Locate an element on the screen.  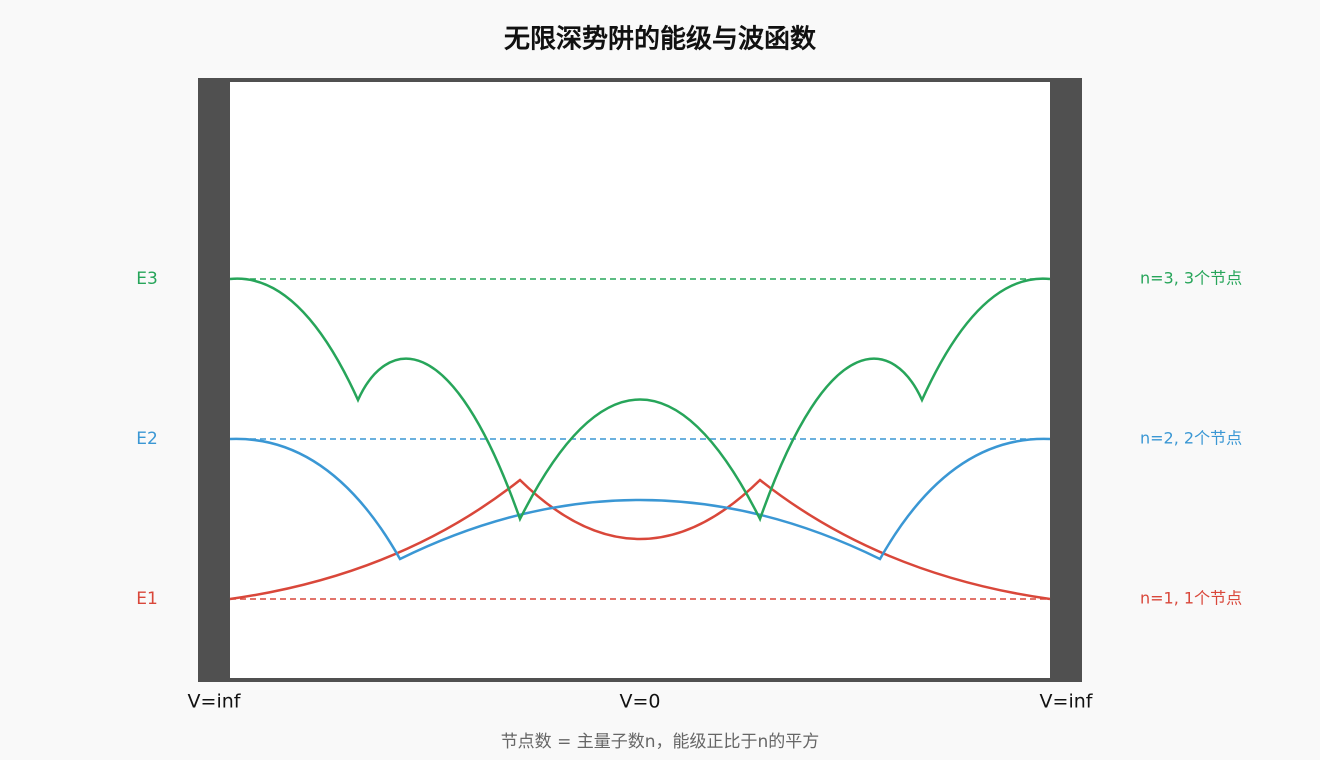
footnote: 节点数 = 主量子数n，能级正比于n的平方 is located at coordinates (660, 742).